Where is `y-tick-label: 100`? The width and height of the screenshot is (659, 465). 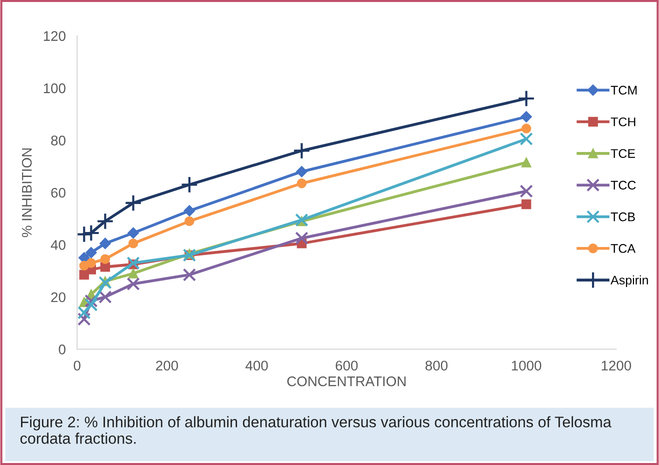 y-tick-label: 100 is located at coordinates (55, 88).